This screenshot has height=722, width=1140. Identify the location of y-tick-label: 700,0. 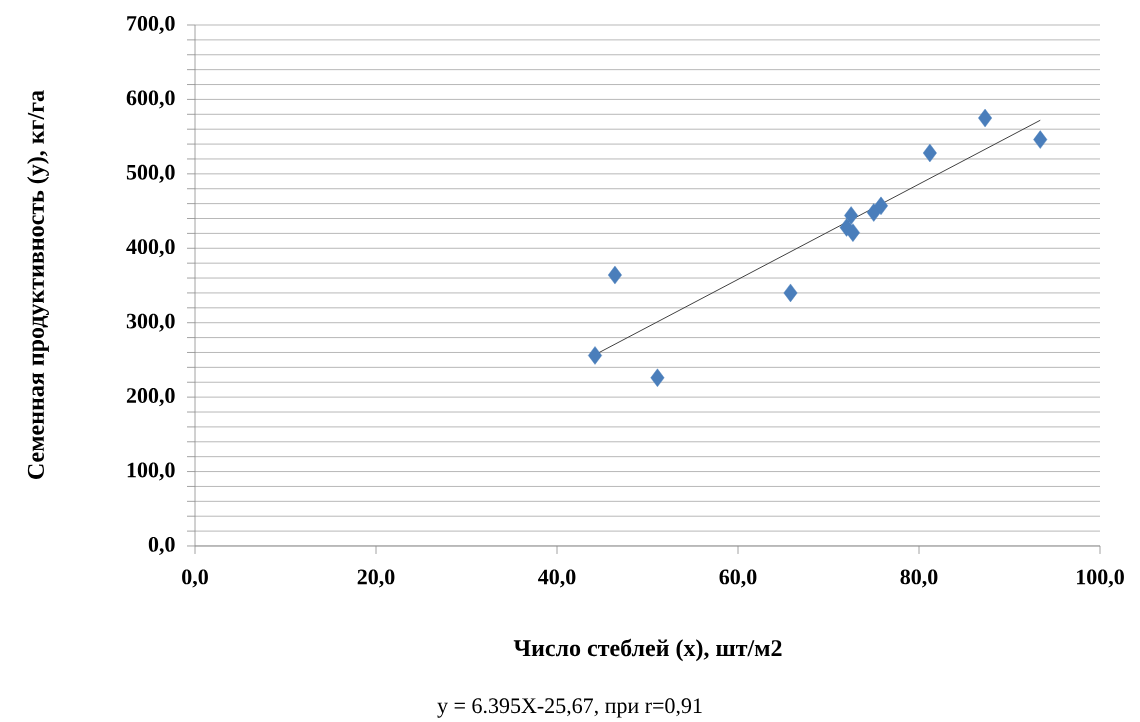
(151, 25).